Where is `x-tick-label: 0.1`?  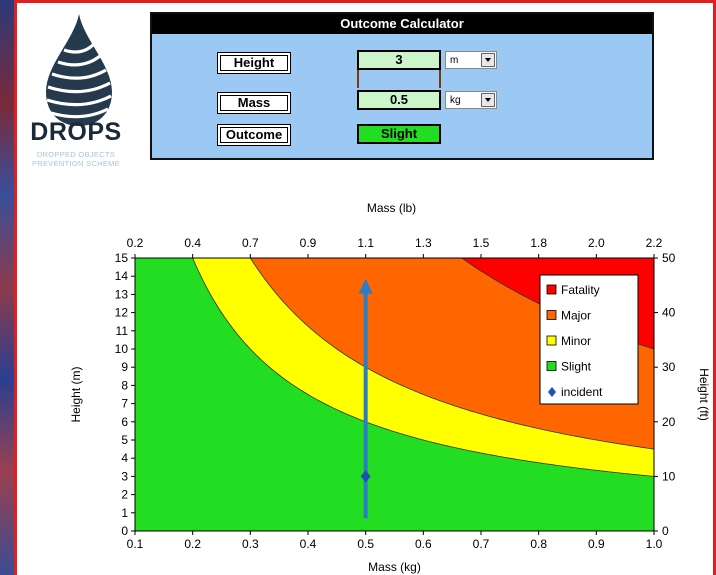 x-tick-label: 0.1 is located at coordinates (135, 544).